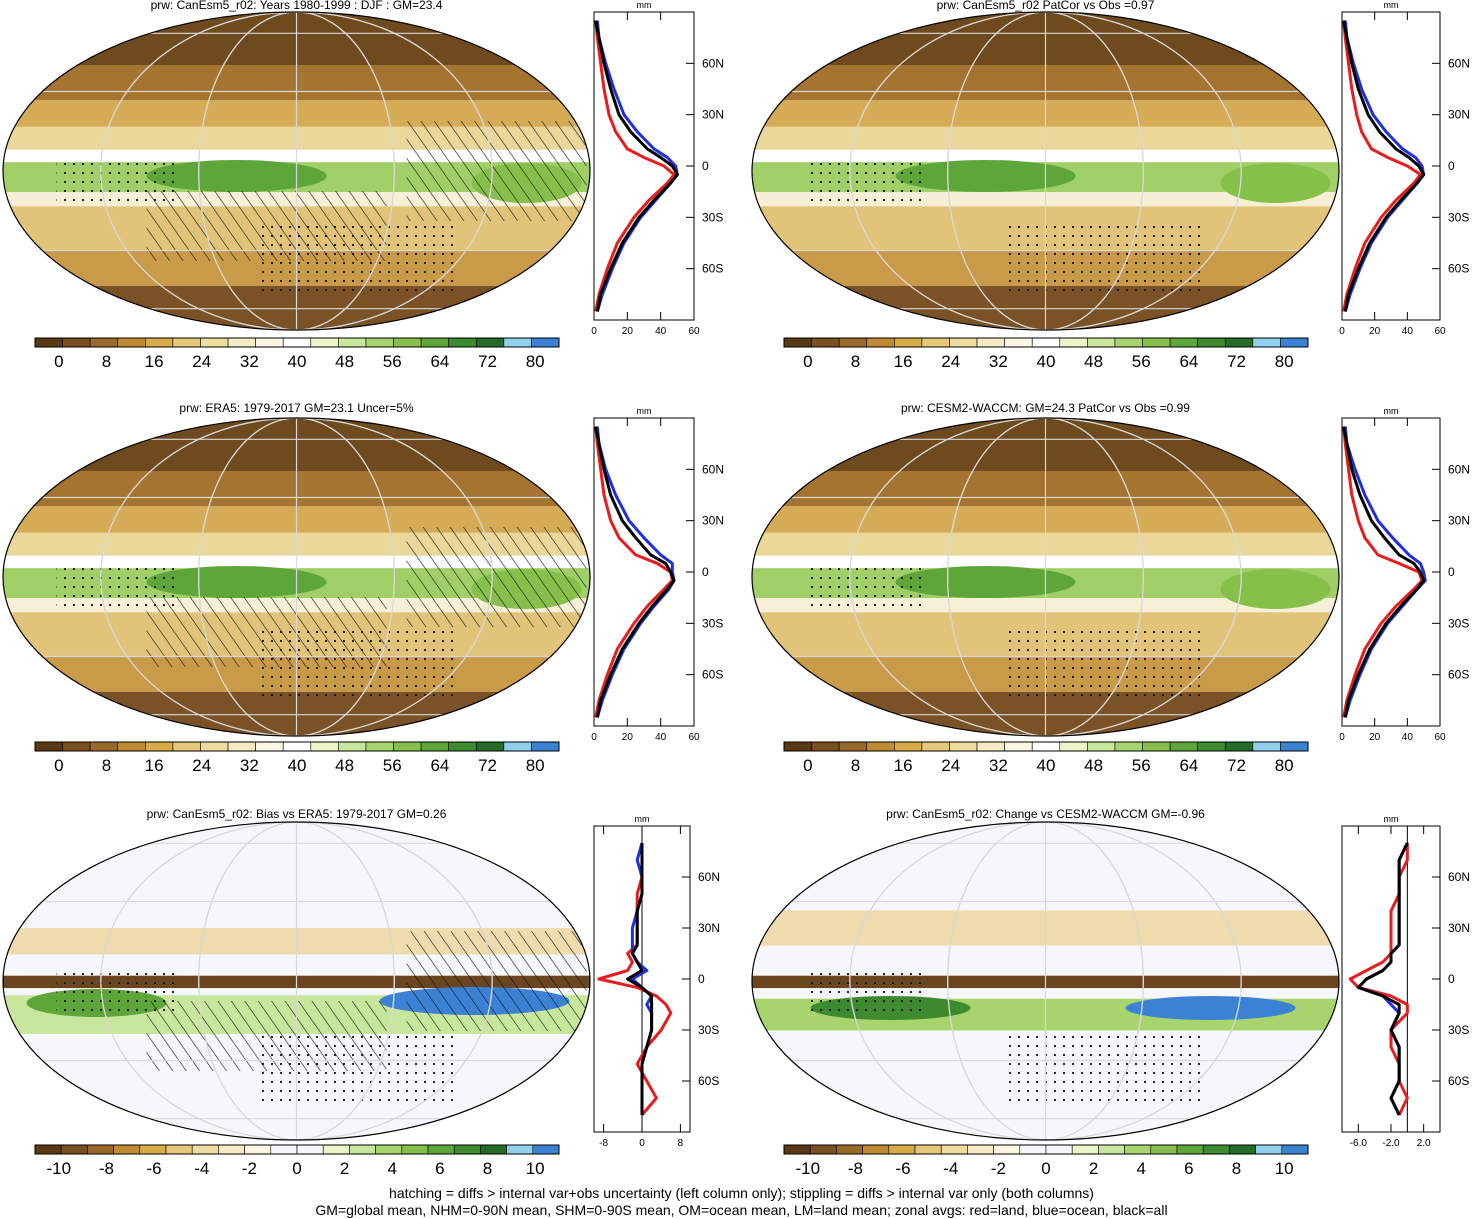 The height and width of the screenshot is (1219, 1483). I want to click on x-tick-label: 20, so click(628, 331).